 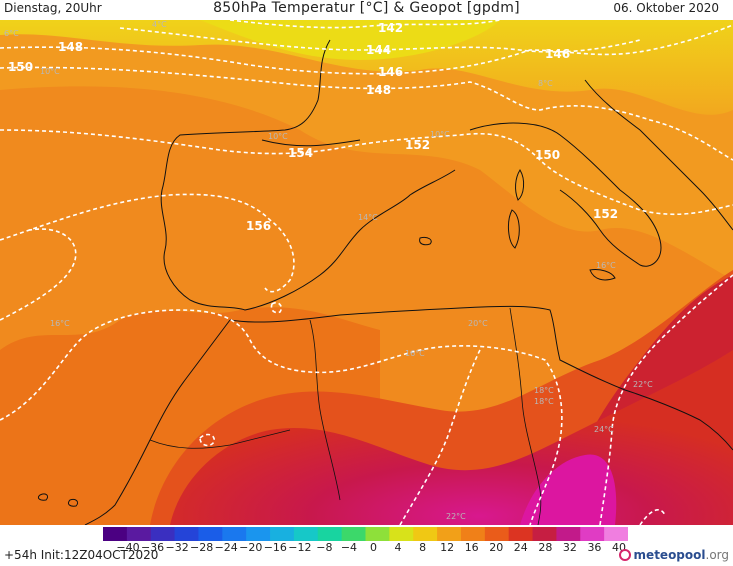 What do you see at coordinates (390, 28) in the screenshot?
I see `contour-label: 142` at bounding box center [390, 28].